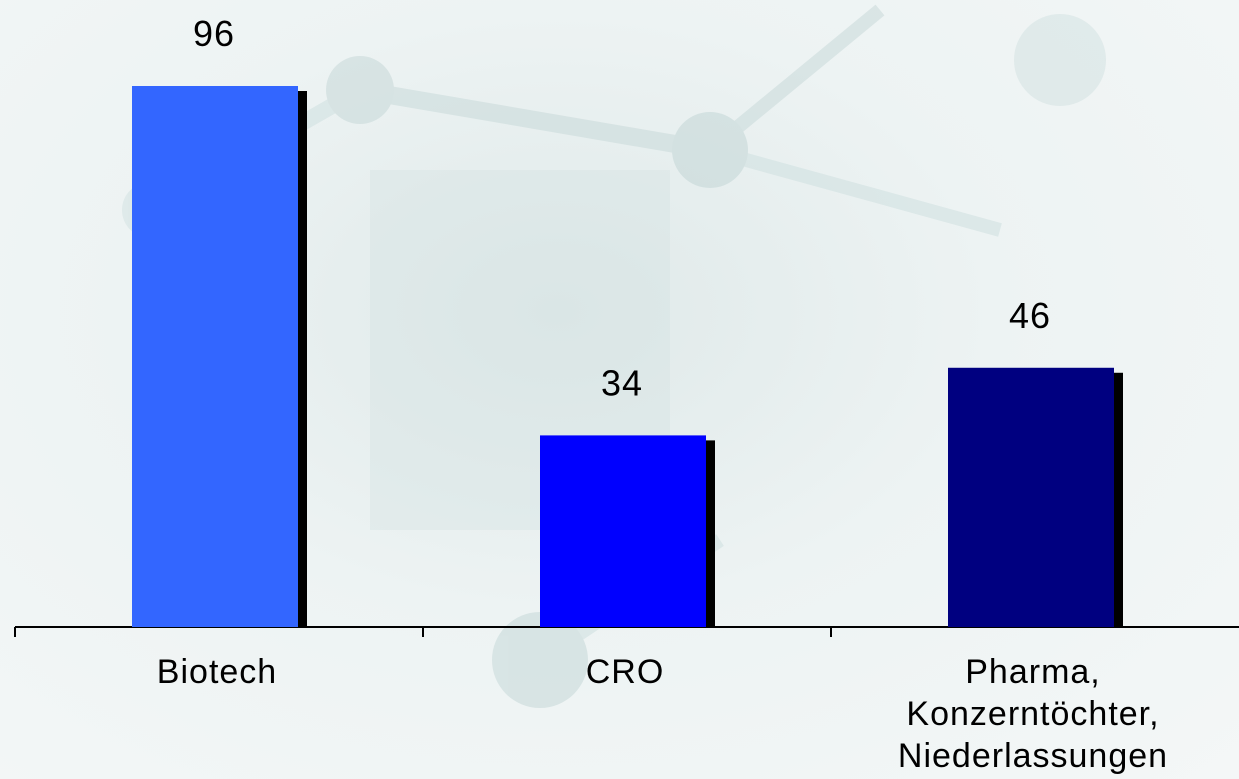  What do you see at coordinates (1030, 315) in the screenshot?
I see `data-label: 46` at bounding box center [1030, 315].